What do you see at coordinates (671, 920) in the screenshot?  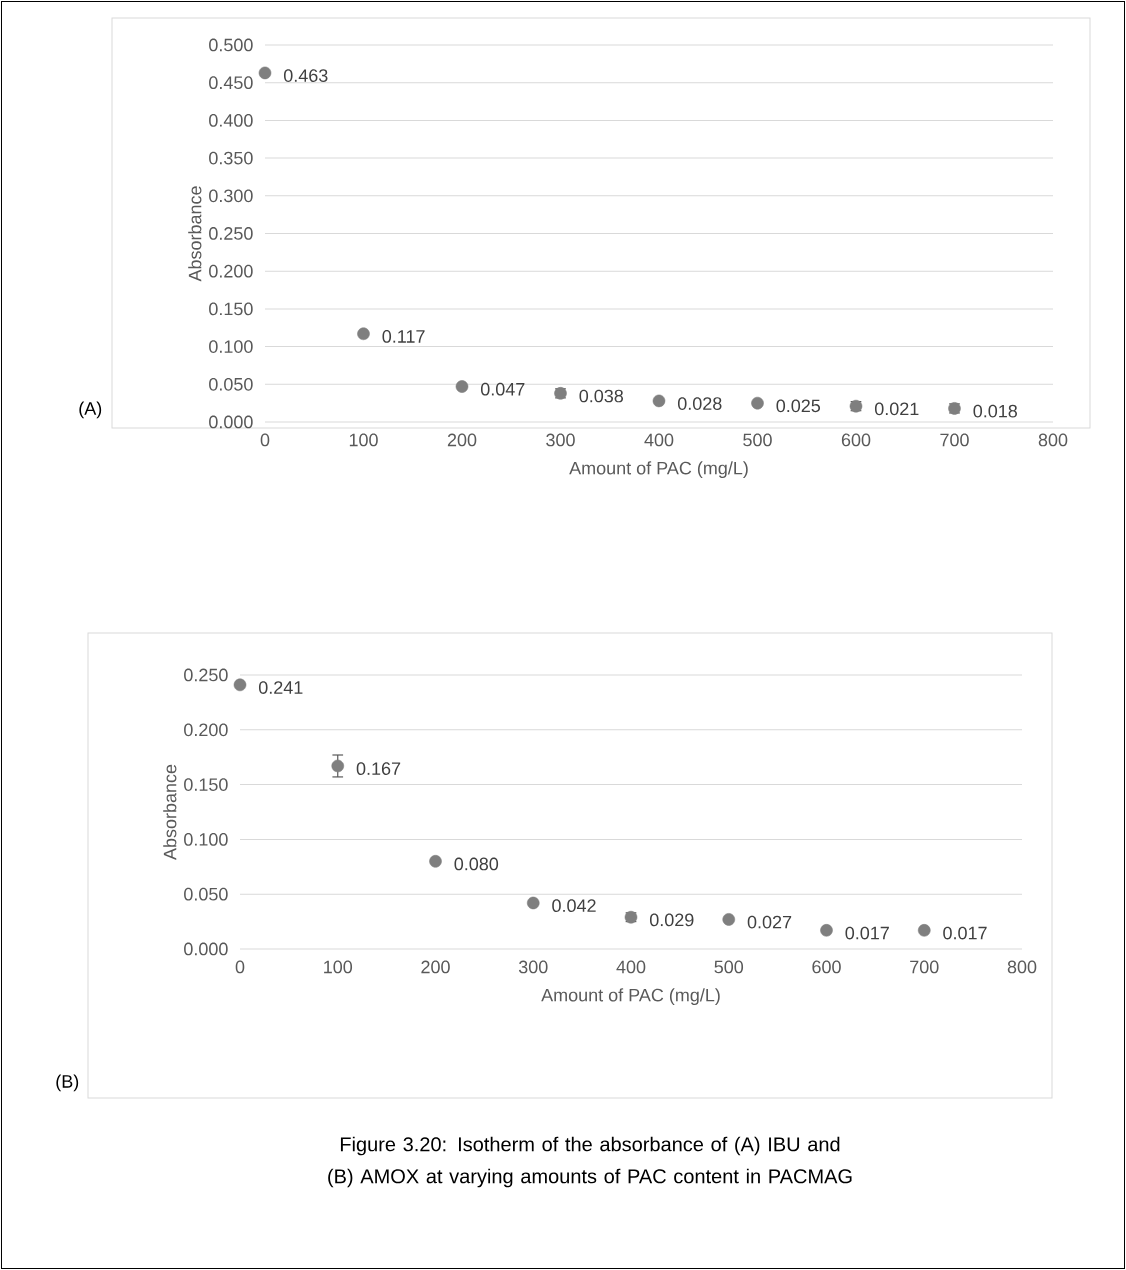 I see `data-label: 0.029` at bounding box center [671, 920].